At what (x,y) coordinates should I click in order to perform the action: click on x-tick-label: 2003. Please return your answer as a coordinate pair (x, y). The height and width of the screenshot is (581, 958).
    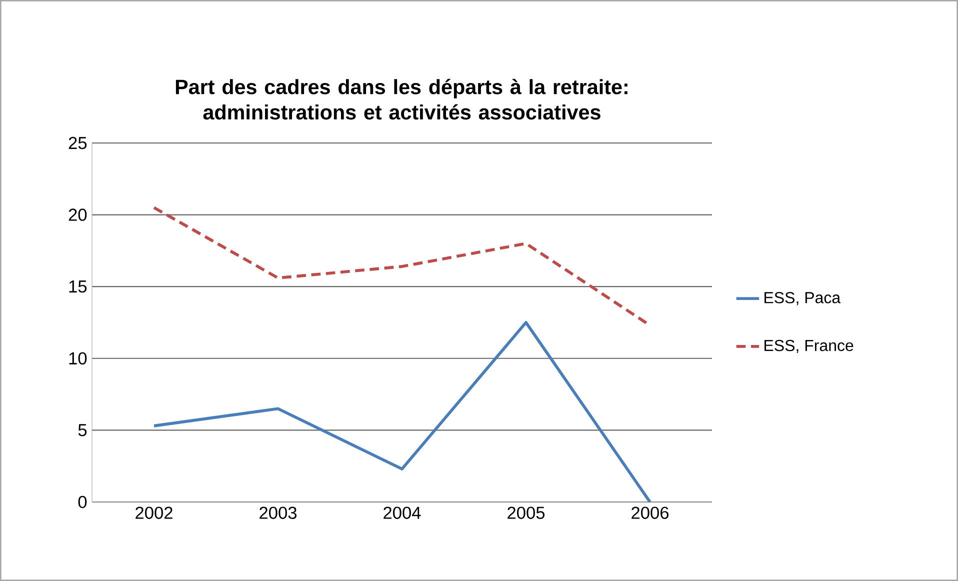
    Looking at the image, I should click on (278, 512).